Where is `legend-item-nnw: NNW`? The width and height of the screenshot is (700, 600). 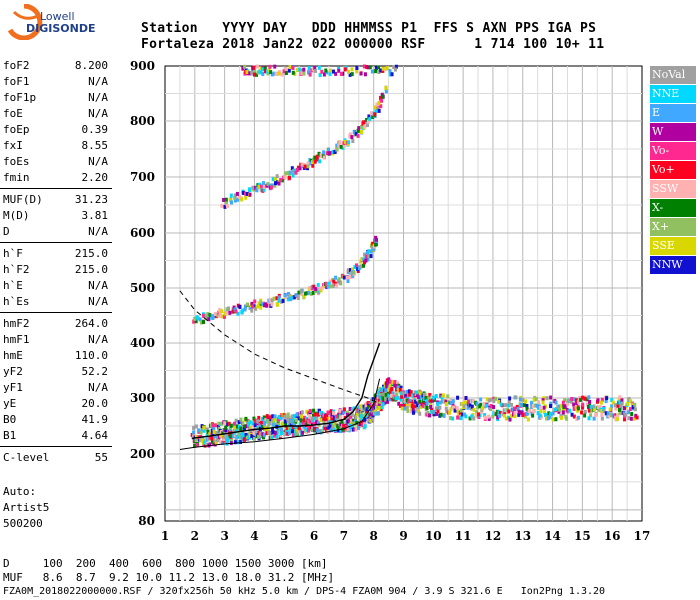
legend-item-nnw: NNW is located at coordinates (673, 265).